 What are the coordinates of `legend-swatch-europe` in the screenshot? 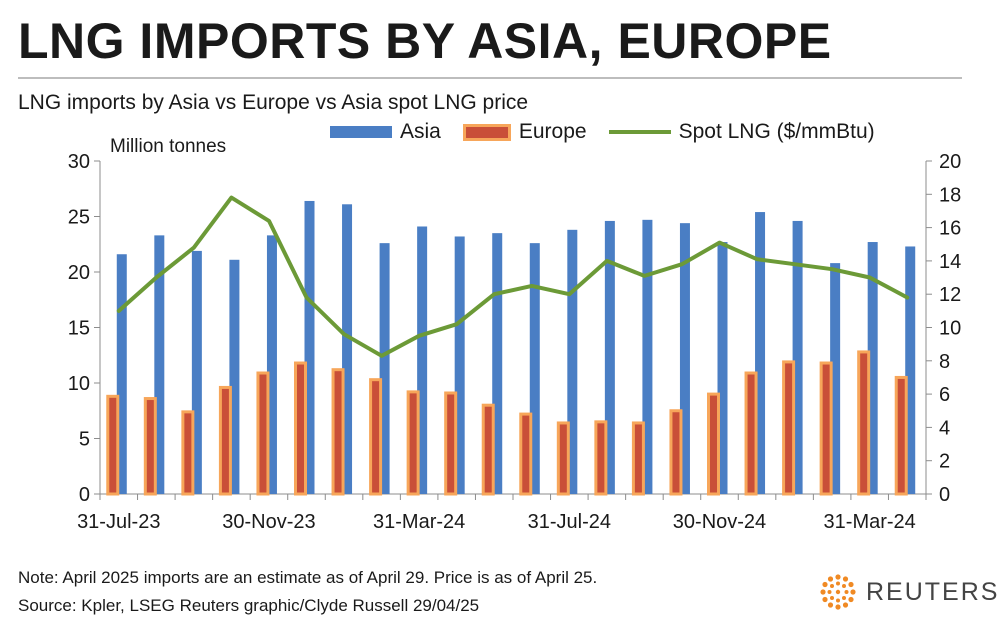 It's located at (486, 132).